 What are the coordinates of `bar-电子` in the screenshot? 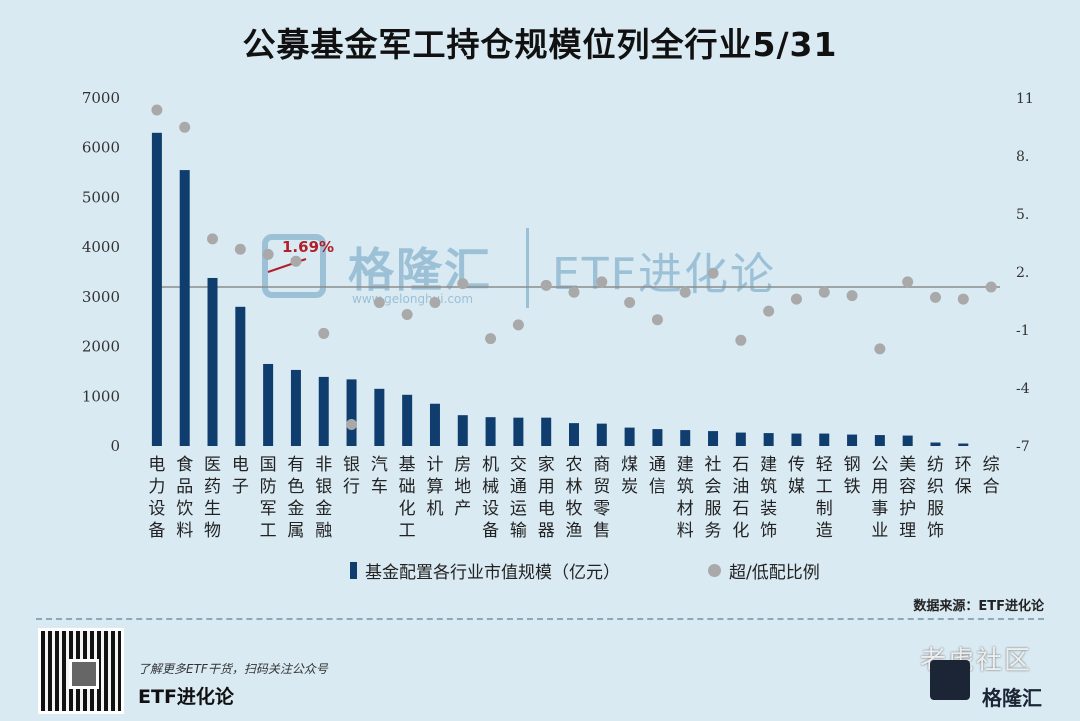 It's located at (240, 376).